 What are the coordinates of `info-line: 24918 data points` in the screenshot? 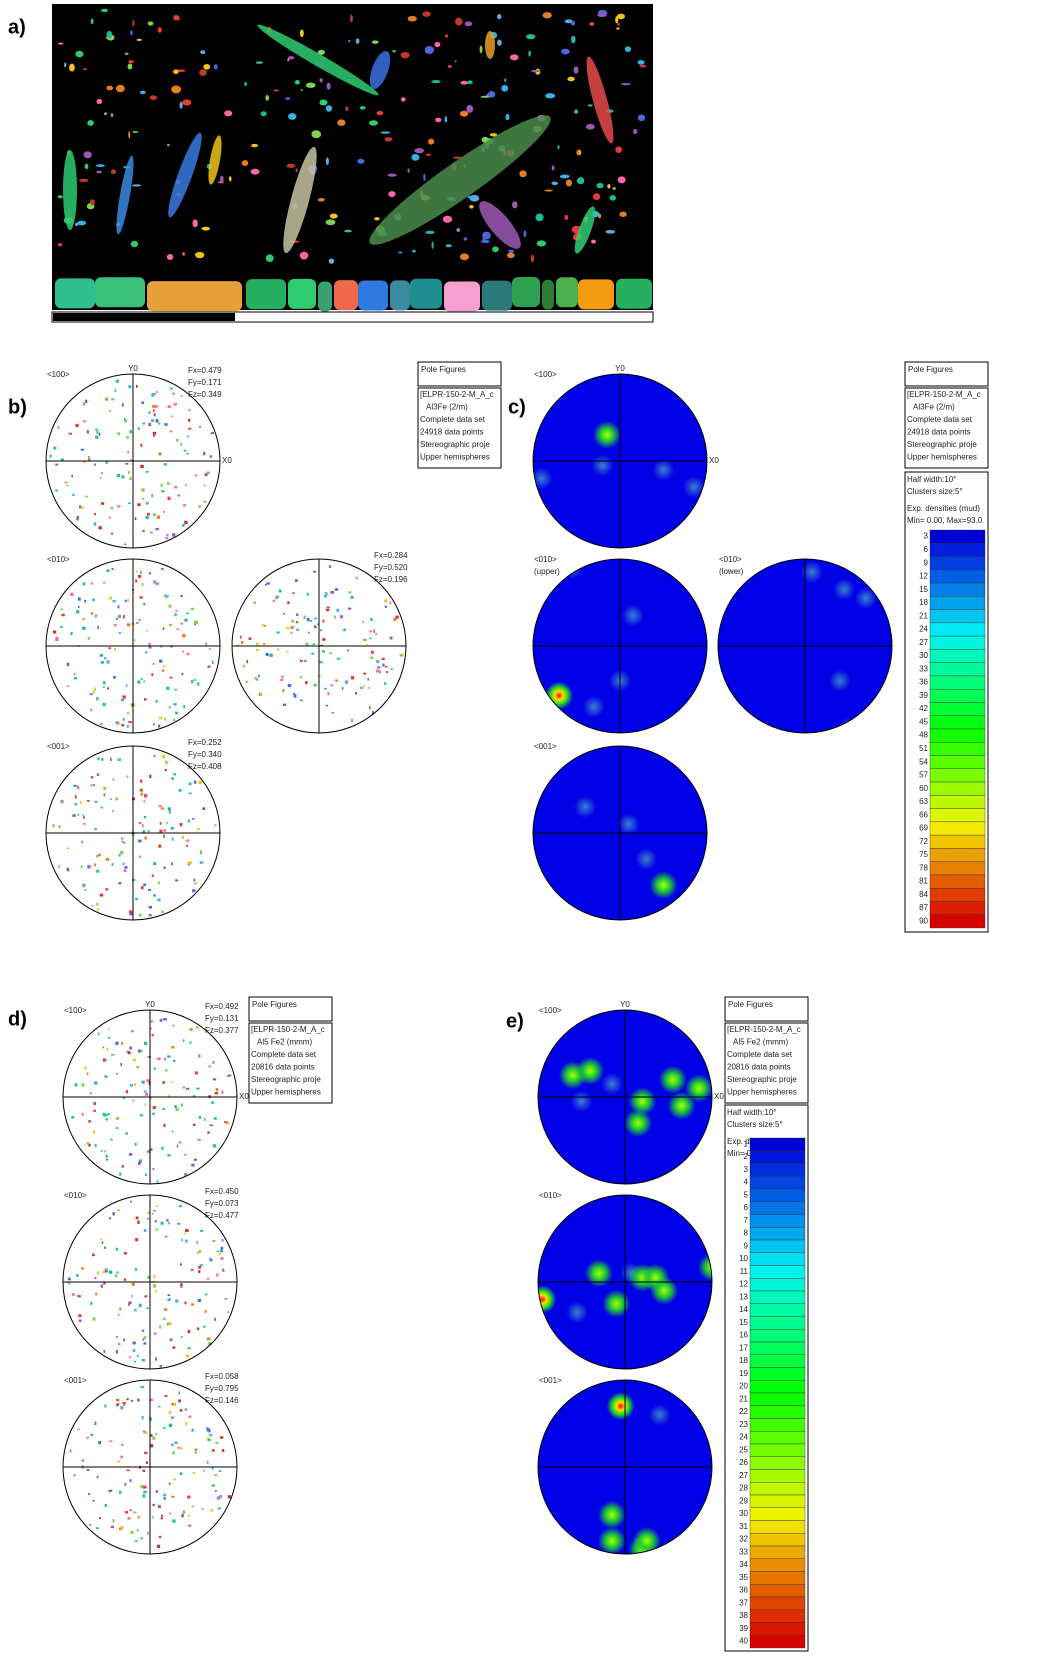 It's located at (452, 432).